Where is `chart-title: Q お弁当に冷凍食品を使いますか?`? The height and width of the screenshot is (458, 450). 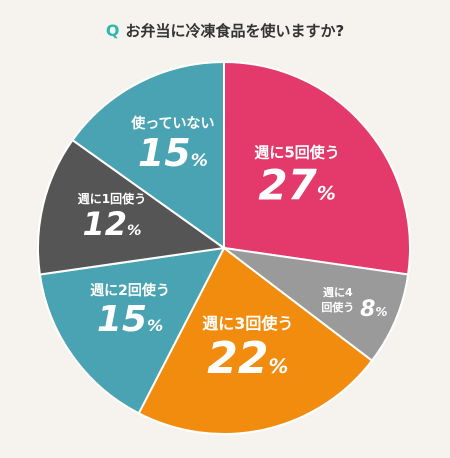
chart-title: Q お弁当に冷凍食品を使いますか? is located at coordinates (225, 30).